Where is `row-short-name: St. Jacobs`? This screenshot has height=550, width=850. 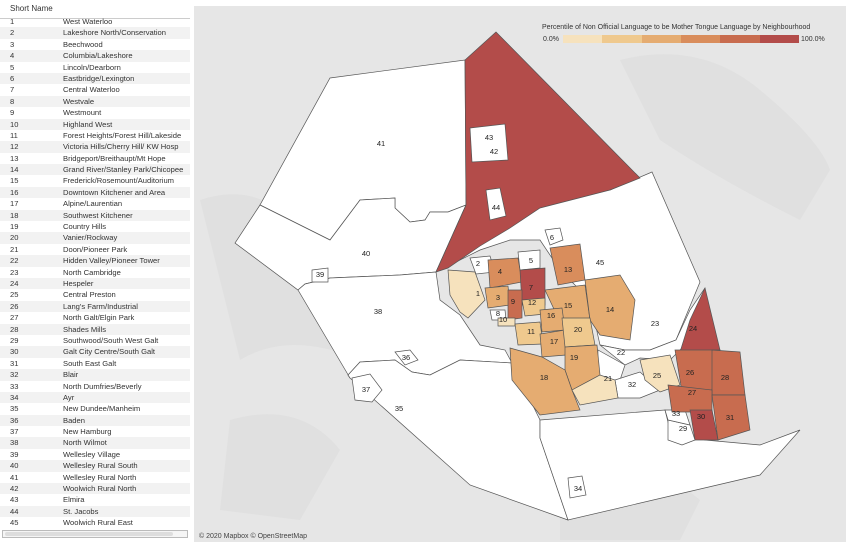
row-short-name: St. Jacobs is located at coordinates (81, 511).